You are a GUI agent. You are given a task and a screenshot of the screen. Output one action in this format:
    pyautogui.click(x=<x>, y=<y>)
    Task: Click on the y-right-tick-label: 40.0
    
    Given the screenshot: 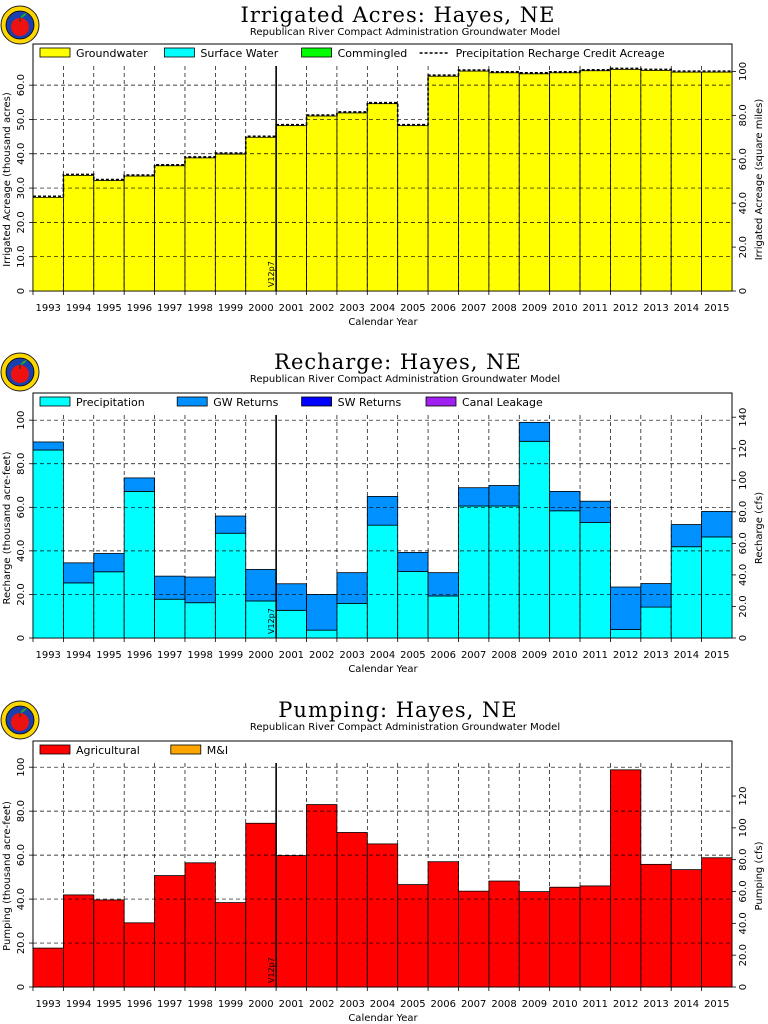 What is the action you would take?
    pyautogui.click(x=743, y=923)
    